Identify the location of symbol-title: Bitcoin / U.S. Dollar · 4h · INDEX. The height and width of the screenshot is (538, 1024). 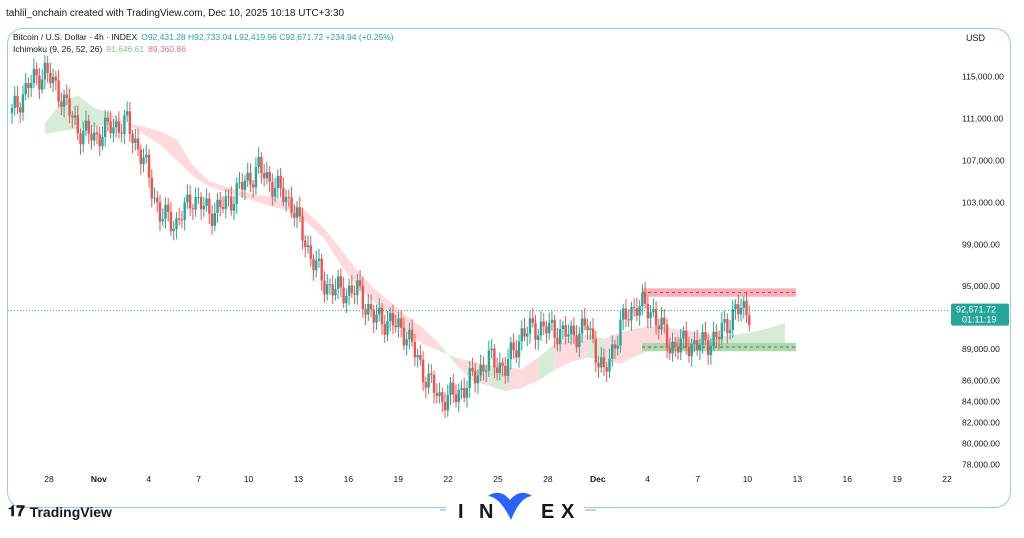
(75, 37).